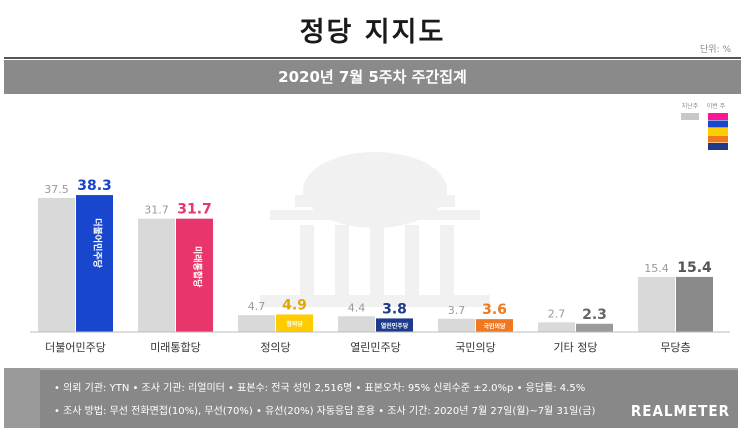 Image resolution: width=745 pixels, height=438 pixels. Describe the element at coordinates (494, 310) in the screenshot. I see `curr-value-label: 3.6` at that location.